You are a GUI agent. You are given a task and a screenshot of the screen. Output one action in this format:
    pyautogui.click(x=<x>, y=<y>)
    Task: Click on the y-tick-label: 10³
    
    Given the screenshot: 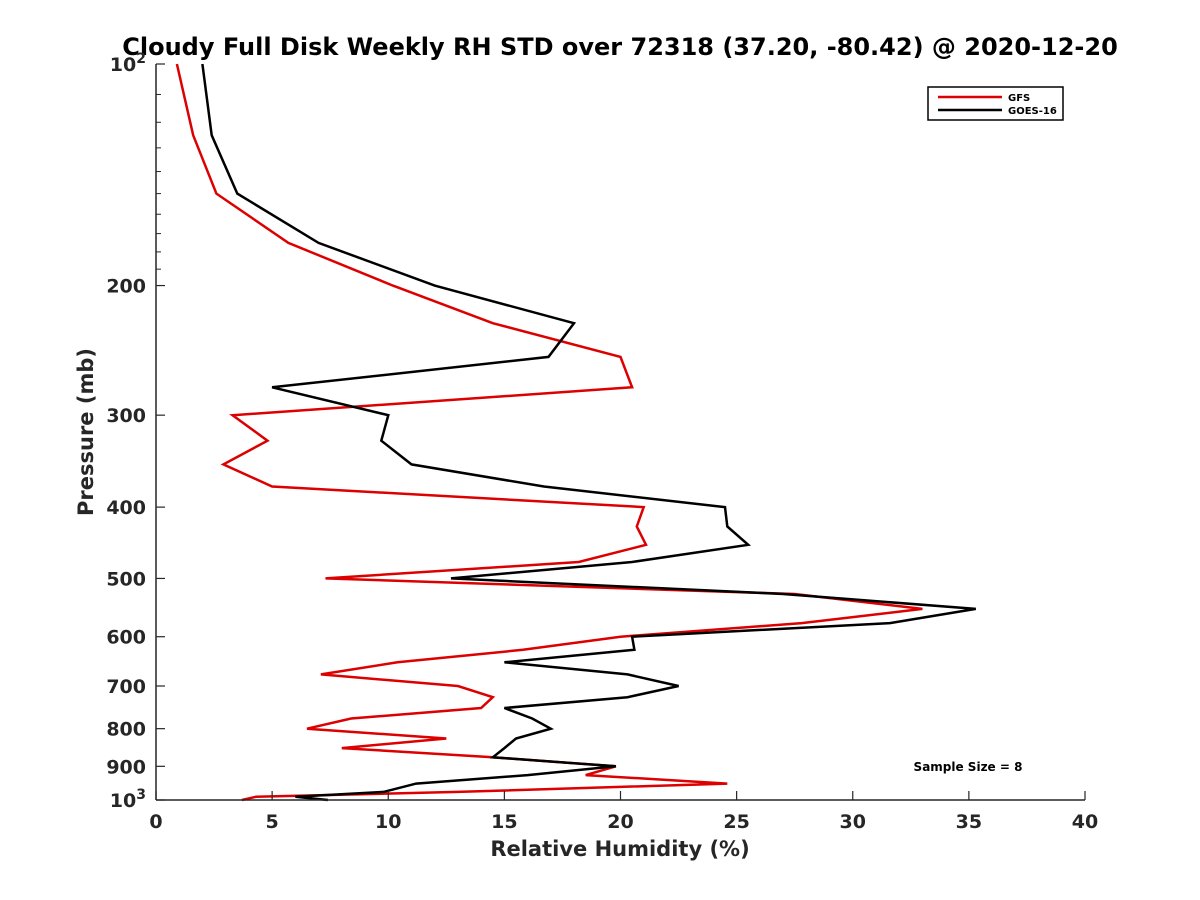 What is the action you would take?
    pyautogui.click(x=128, y=799)
    